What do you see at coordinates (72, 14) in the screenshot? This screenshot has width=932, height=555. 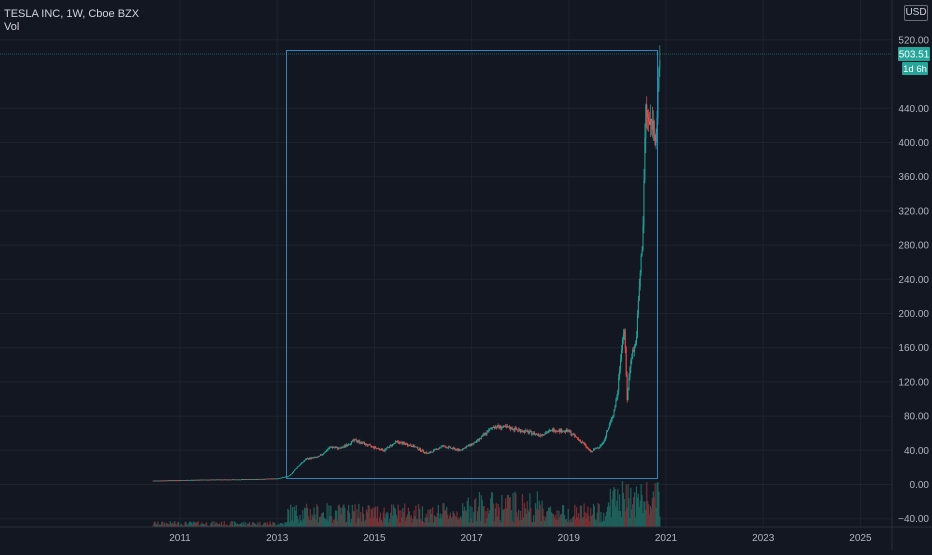 I see `symbol-title: TESLA INC, 1W, Cboe BZX` at bounding box center [72, 14].